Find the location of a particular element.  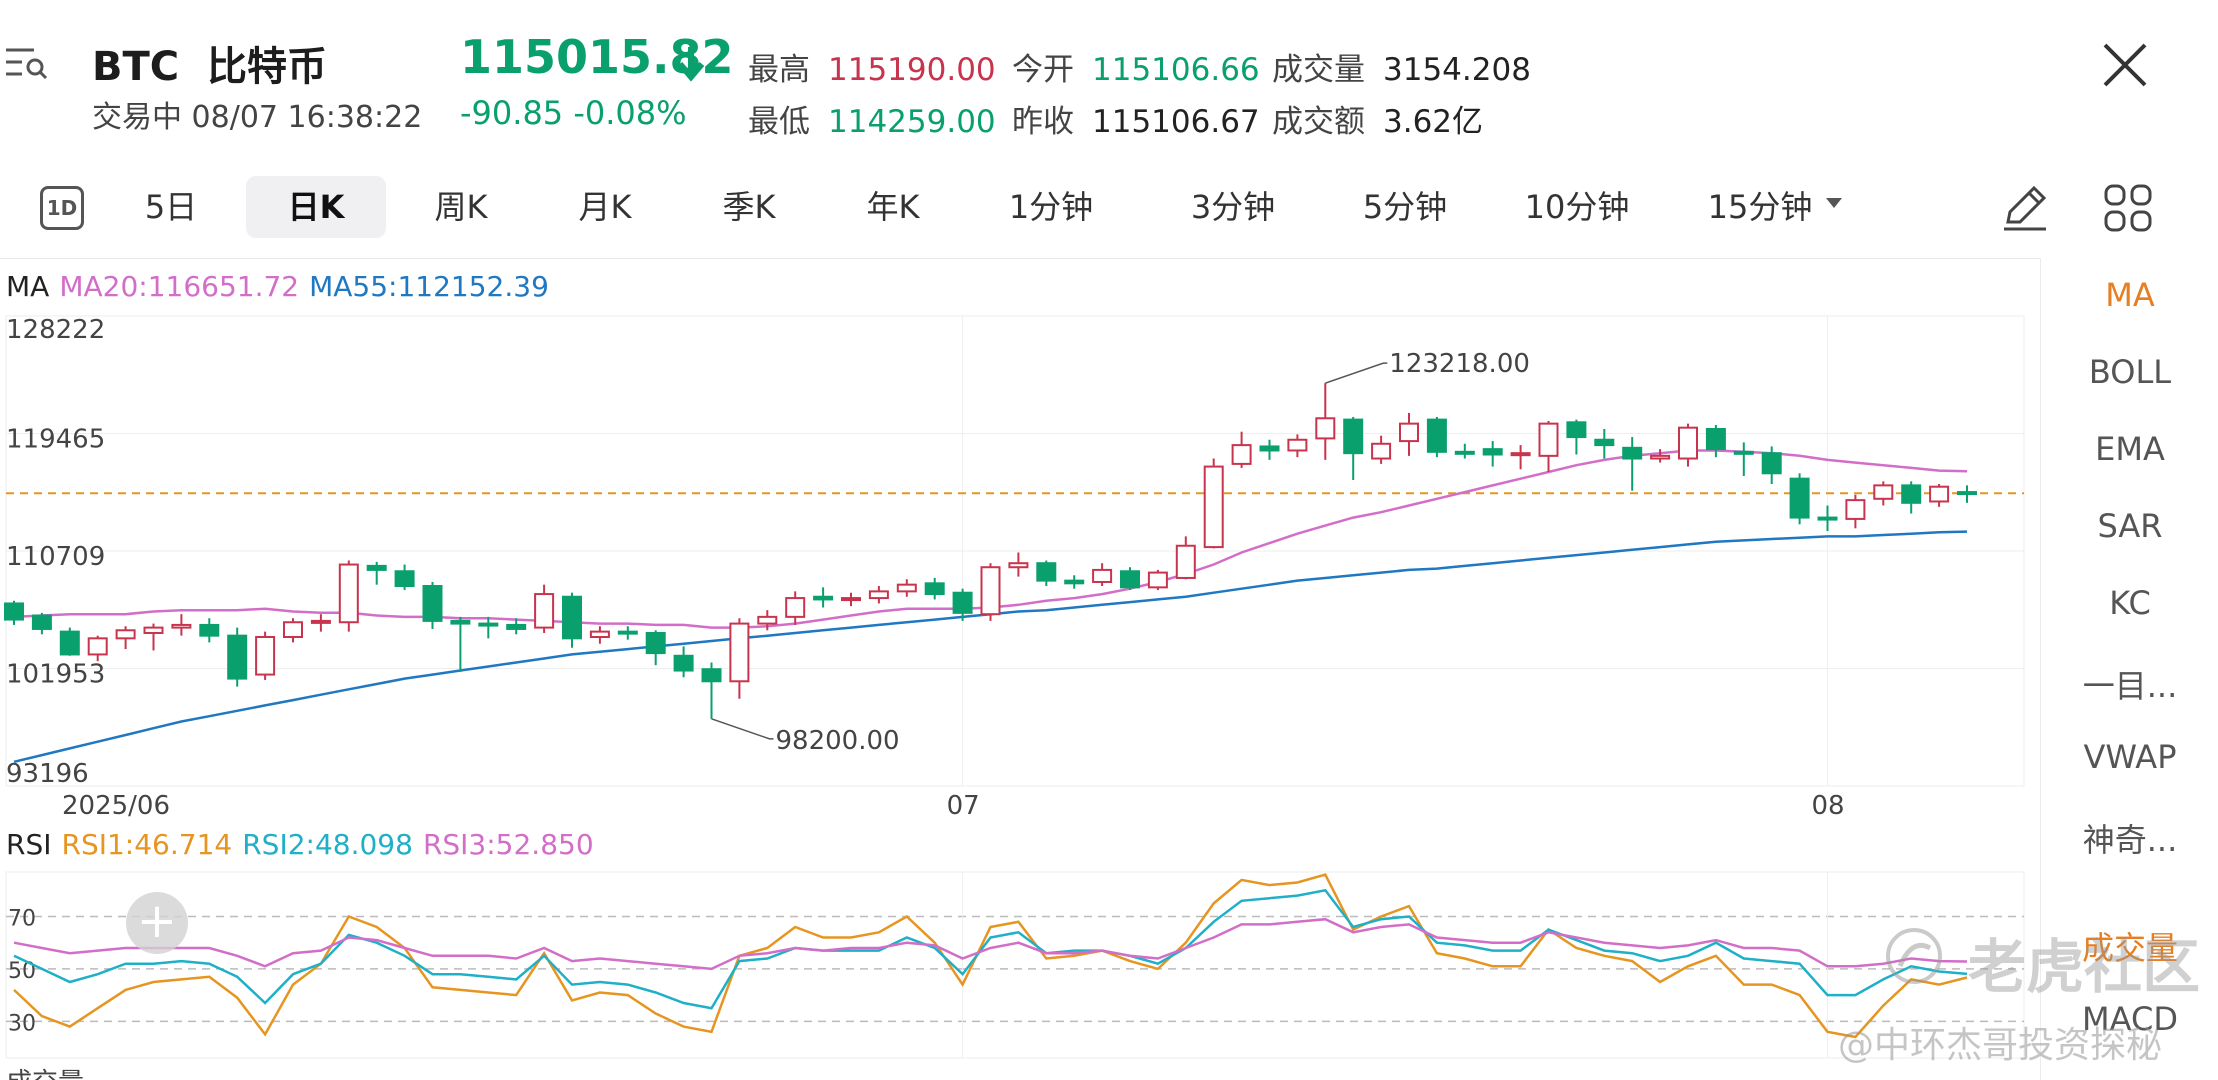

status-text: 交易中 is located at coordinates (137, 117).